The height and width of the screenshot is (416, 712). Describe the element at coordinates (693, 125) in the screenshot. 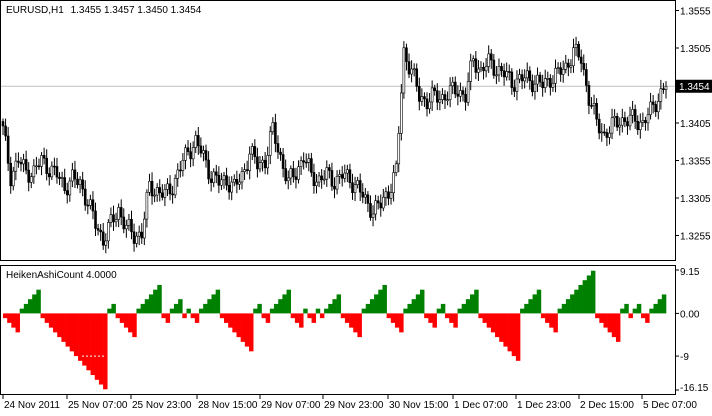

I see `main-y-axis: 1.3555 1.3505 1.3405 1.3355 1.3305 1.3255` at that location.